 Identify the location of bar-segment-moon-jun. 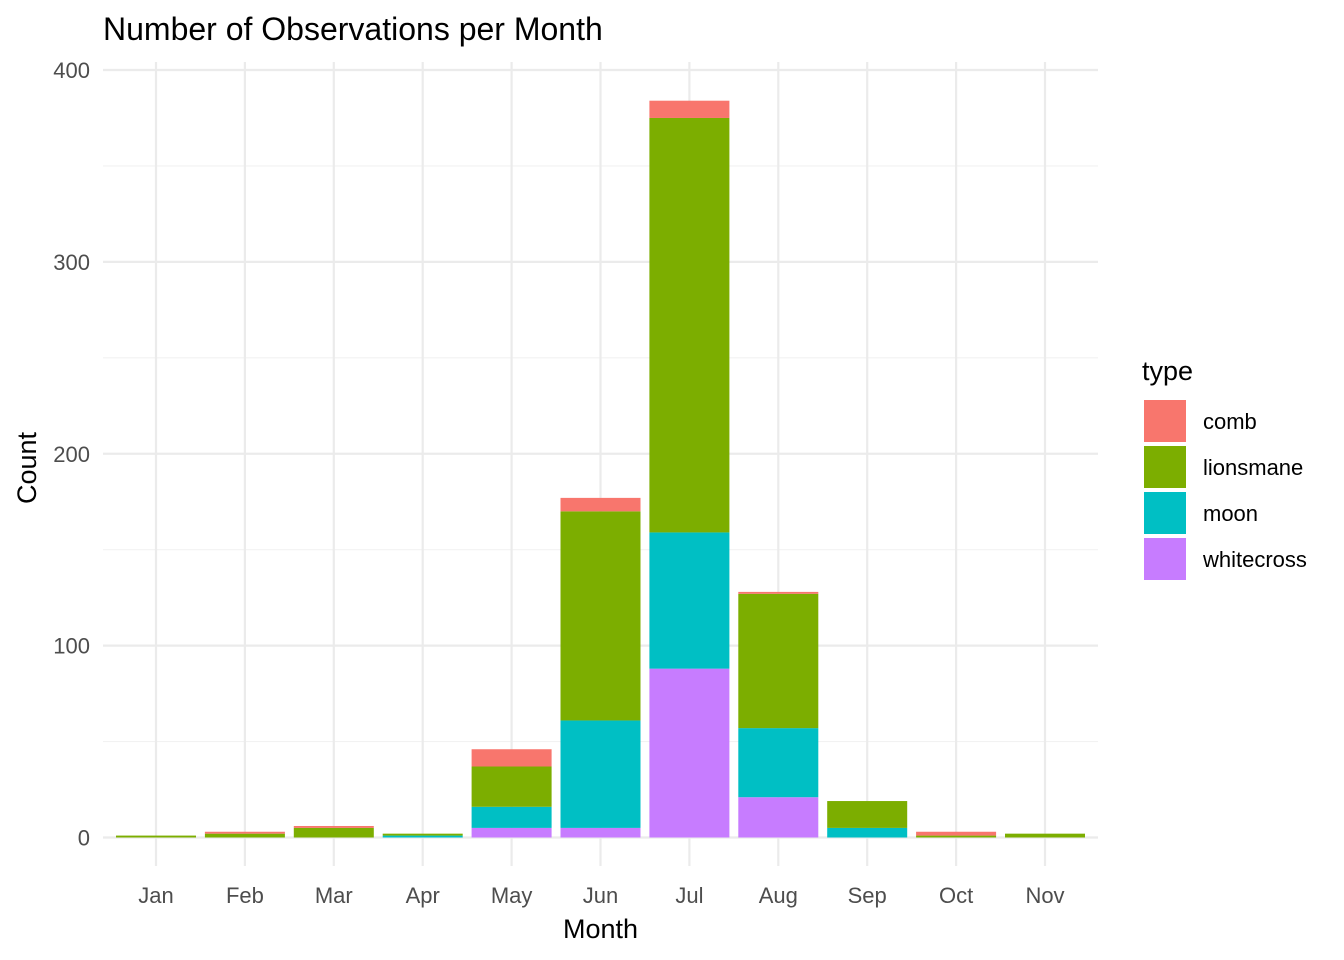
(600, 774).